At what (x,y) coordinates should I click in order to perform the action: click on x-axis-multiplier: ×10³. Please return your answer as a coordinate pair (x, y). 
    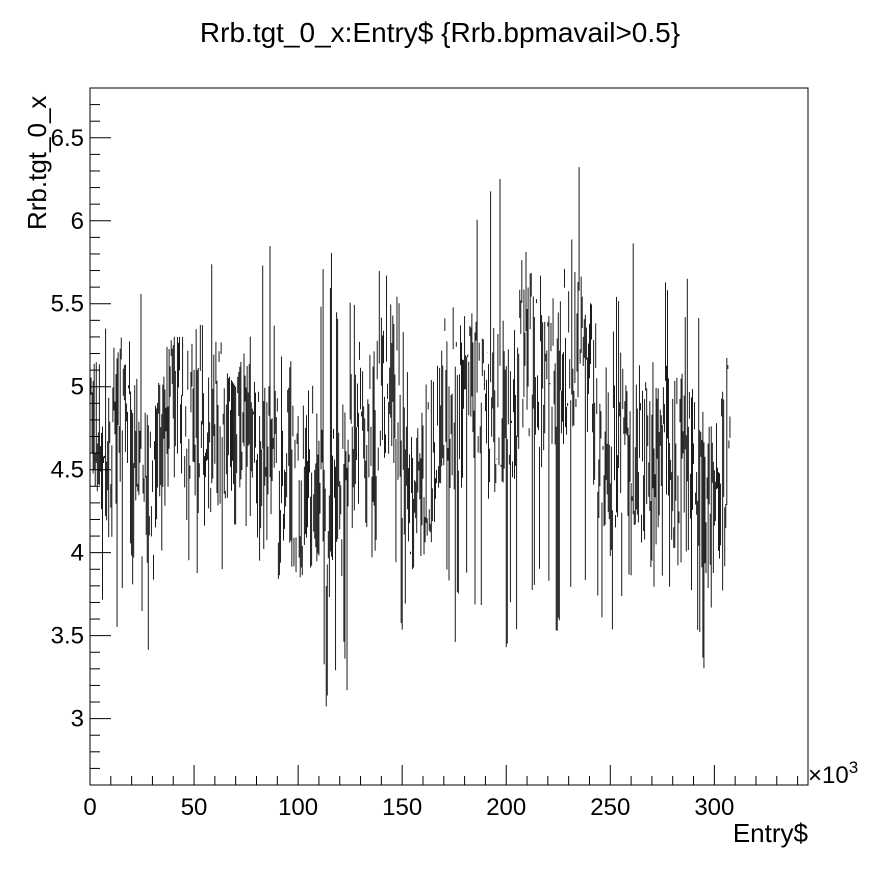
    Looking at the image, I should click on (833, 773).